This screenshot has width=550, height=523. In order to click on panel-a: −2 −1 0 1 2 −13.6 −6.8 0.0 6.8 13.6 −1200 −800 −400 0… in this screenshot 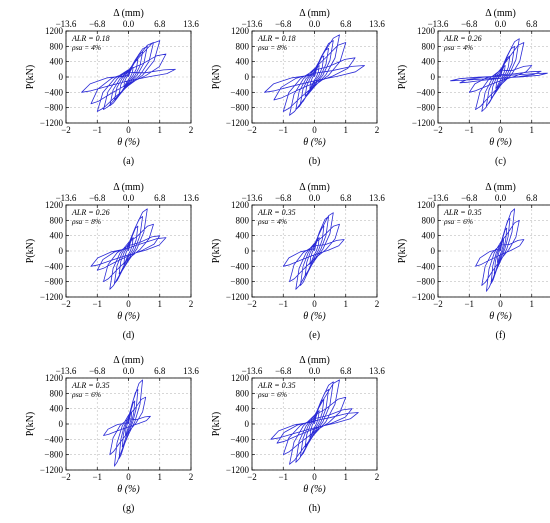, I will do `click(112, 87)`.